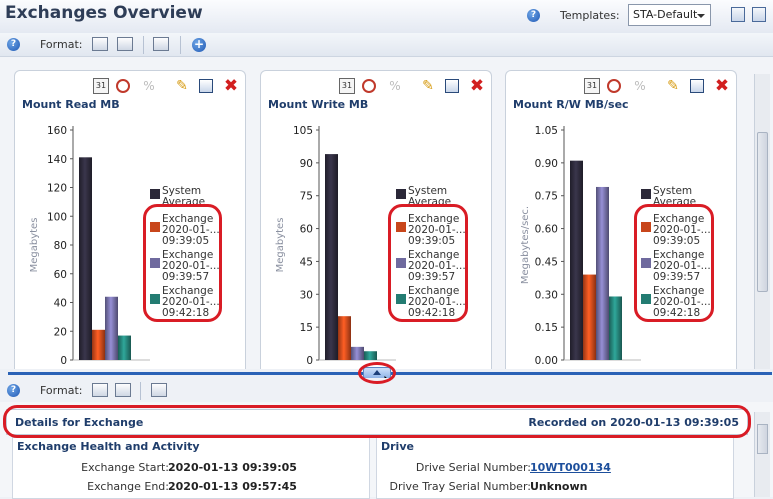  Describe the element at coordinates (633, 422) in the screenshot. I see `recorded-timestamp: Recorded on 2020-01-13 09:39:05` at that location.